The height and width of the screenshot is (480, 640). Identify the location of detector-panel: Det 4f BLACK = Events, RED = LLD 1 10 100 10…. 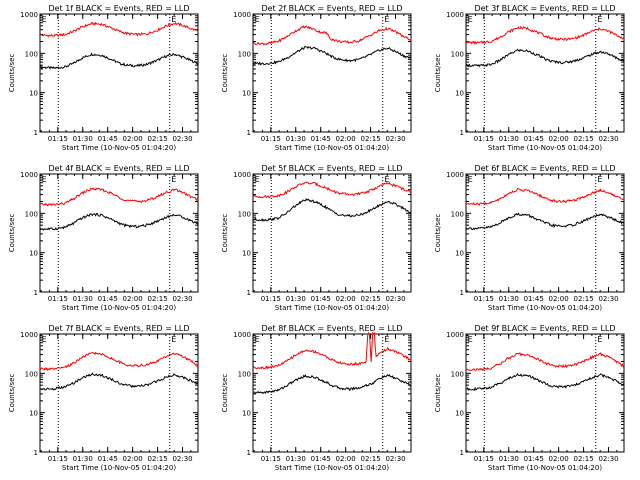
(103, 238).